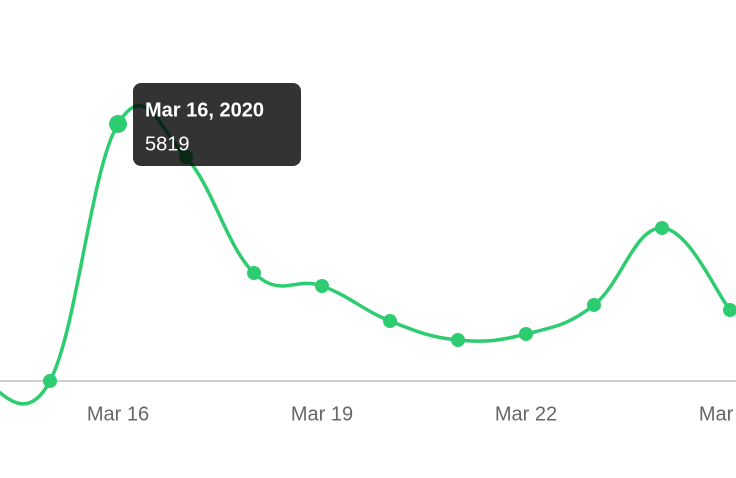 This screenshot has width=736, height=478. Describe the element at coordinates (717, 414) in the screenshot. I see `x-tick-label: Mar 25` at that location.